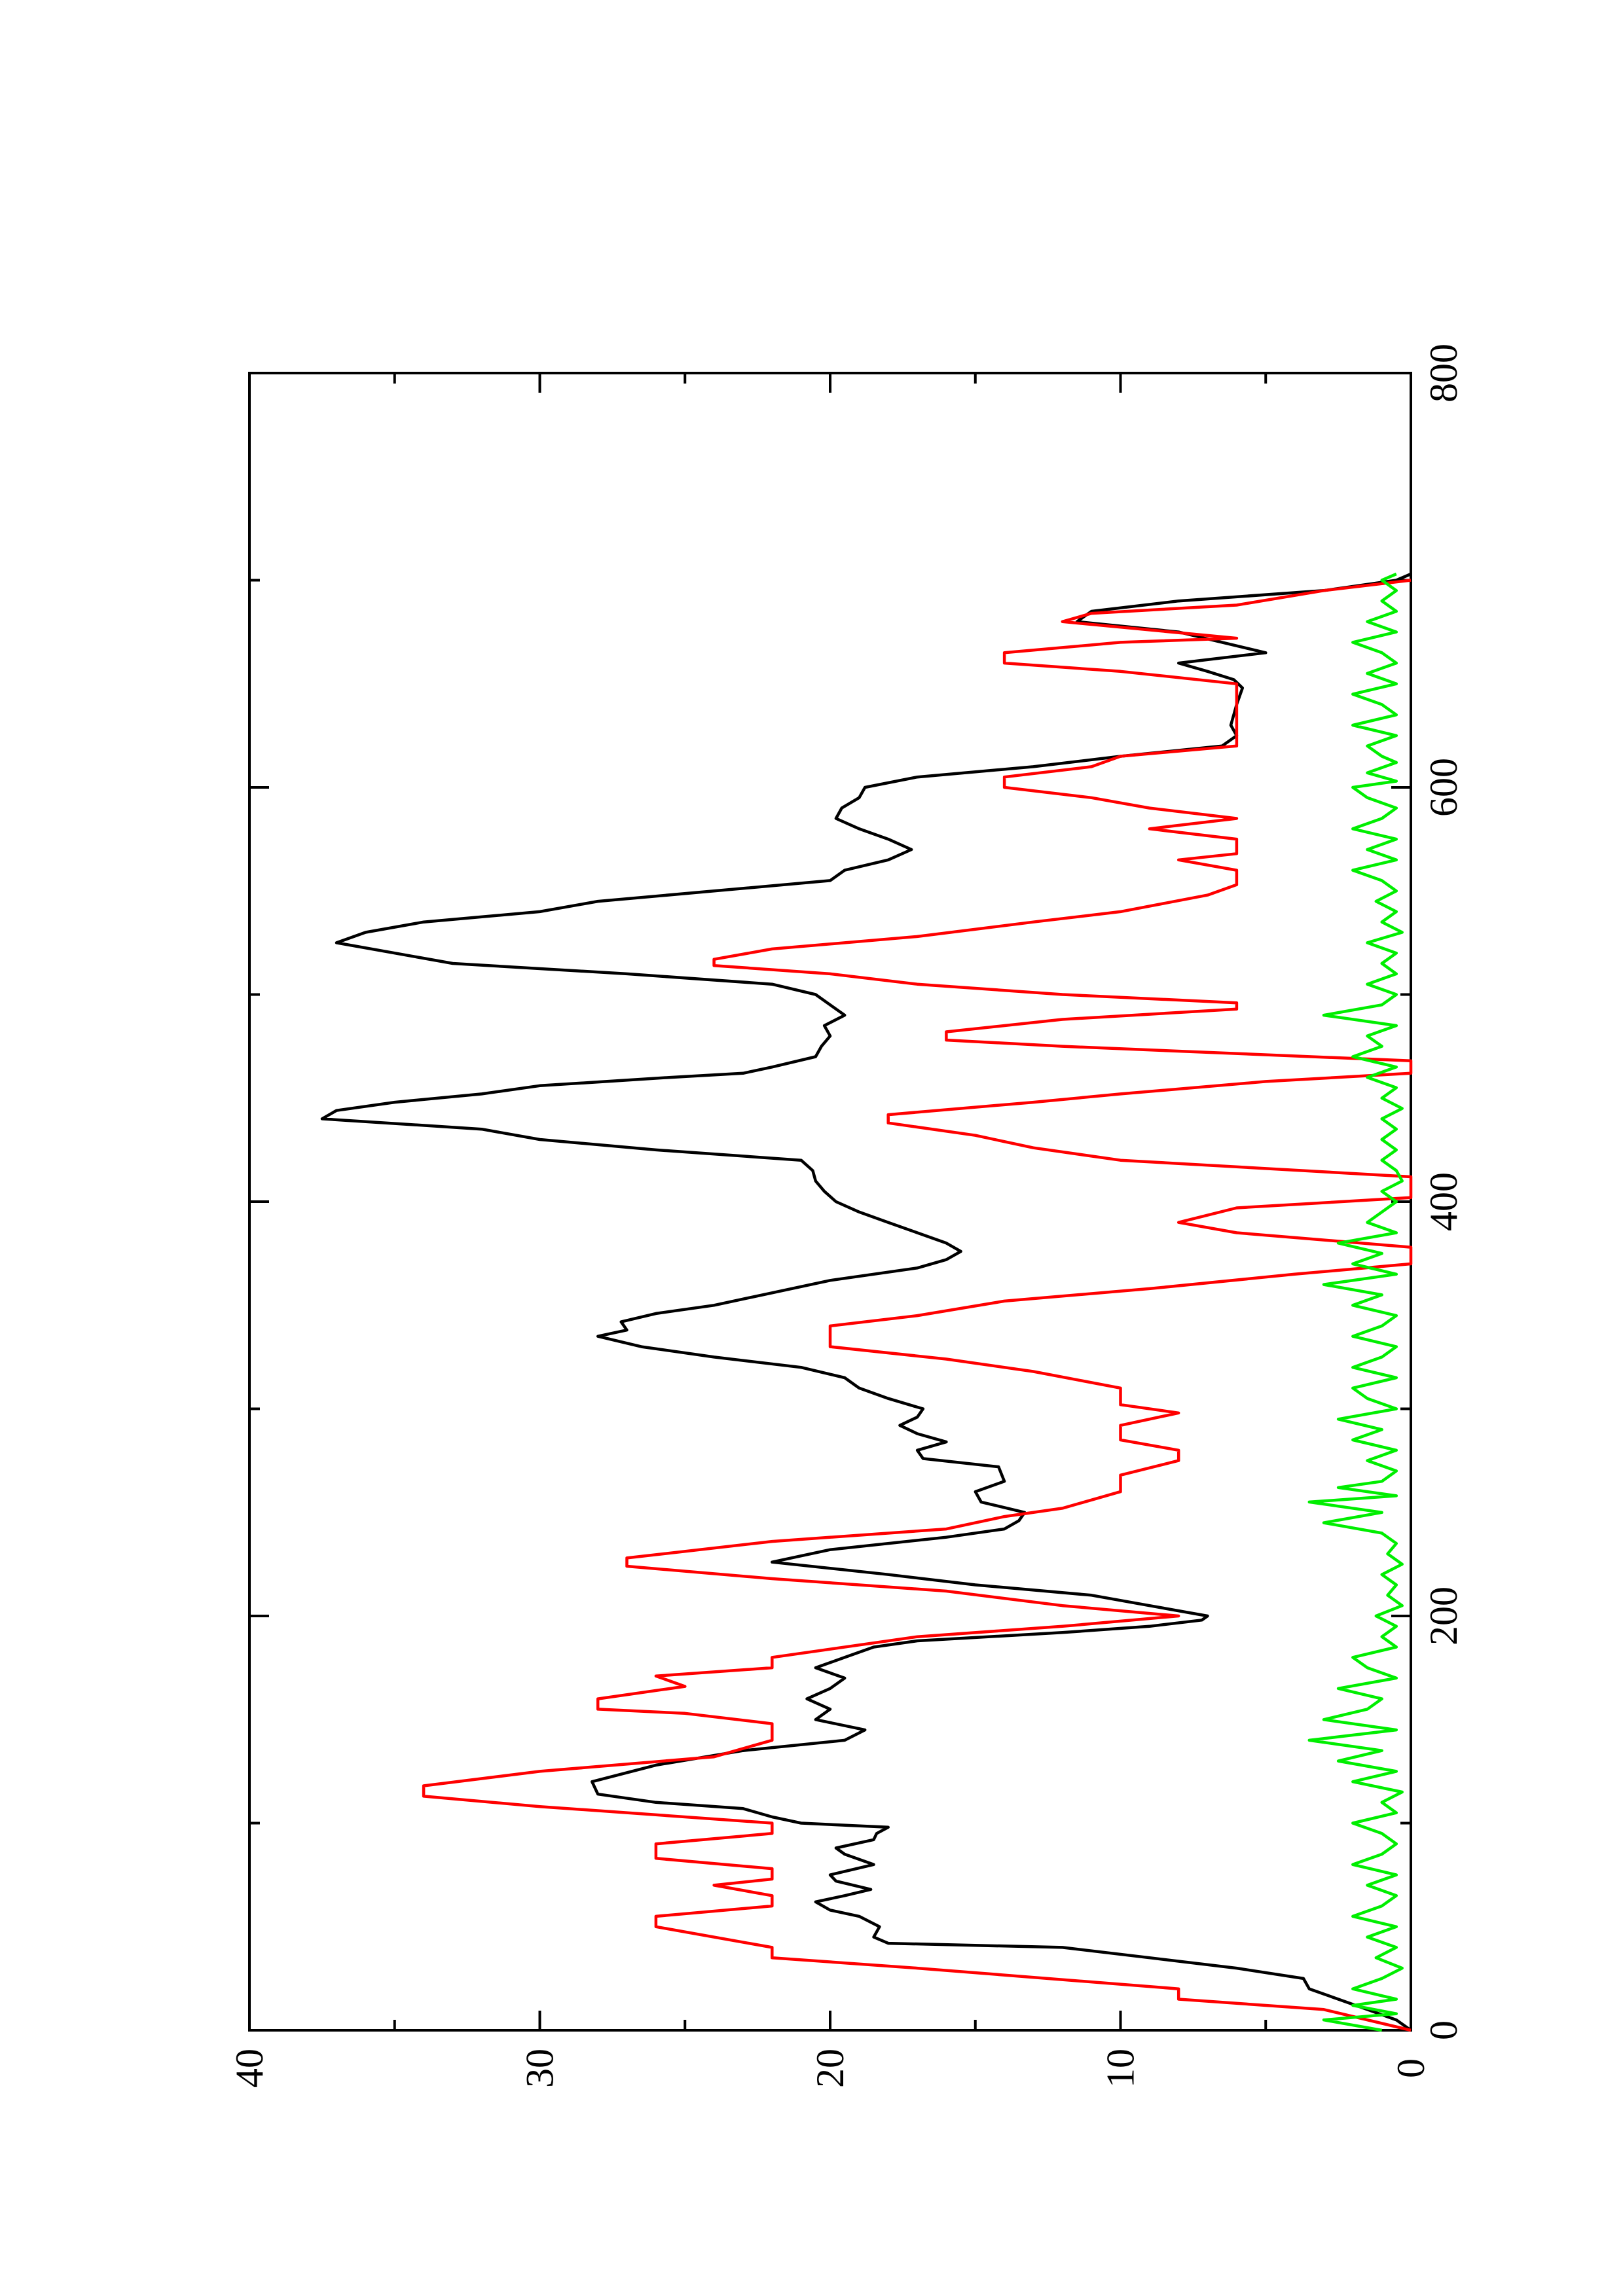  What do you see at coordinates (249, 2068) in the screenshot?
I see `y-tick-label: 40` at bounding box center [249, 2068].